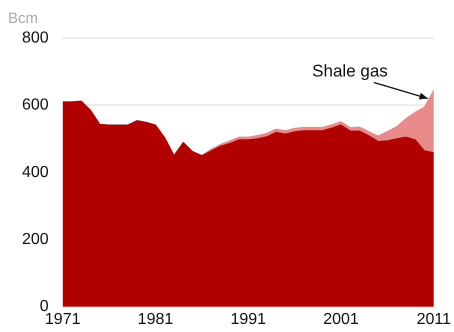 Image resolution: width=454 pixels, height=332 pixels. Describe the element at coordinates (341, 319) in the screenshot. I see `x-tick-label: 2001` at that location.